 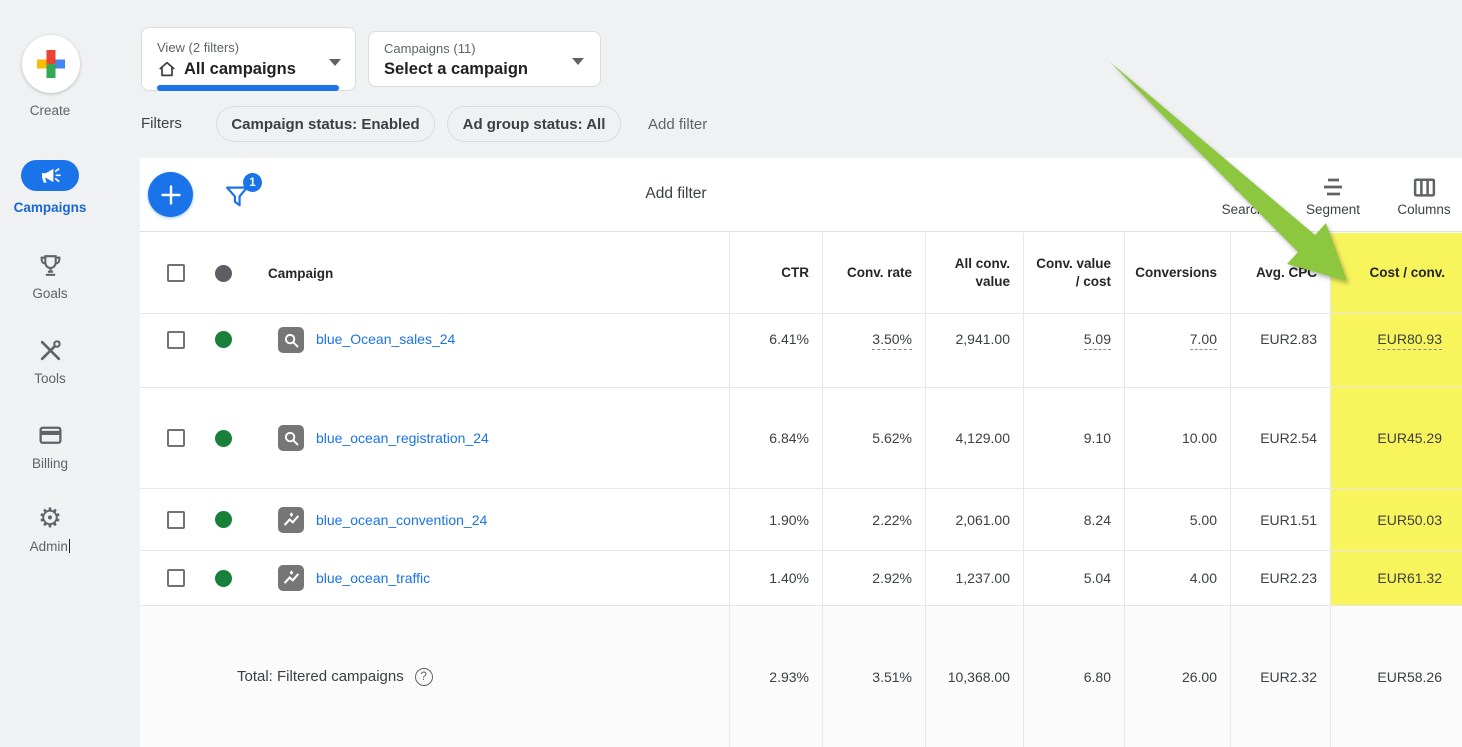 I want to click on total-conv-rate: 3.51%, so click(x=873, y=676).